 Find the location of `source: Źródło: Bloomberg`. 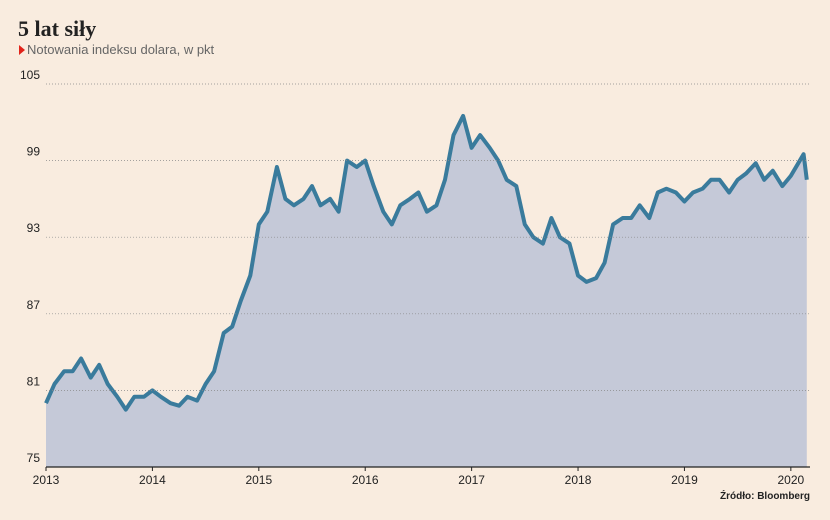

source: Źródło: Bloomberg is located at coordinates (765, 495).